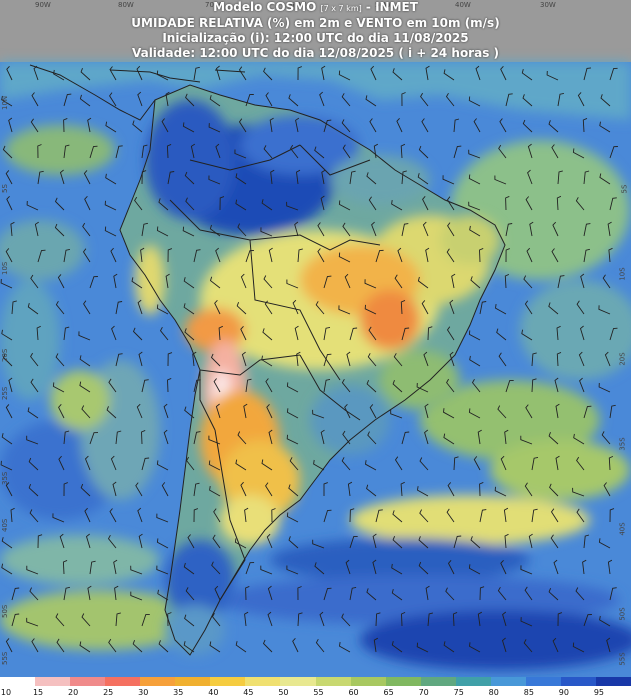 Image resolution: width=631 pixels, height=700 pixels. What do you see at coordinates (5, 393) in the screenshot?
I see `lat-label: 25S` at bounding box center [5, 393].